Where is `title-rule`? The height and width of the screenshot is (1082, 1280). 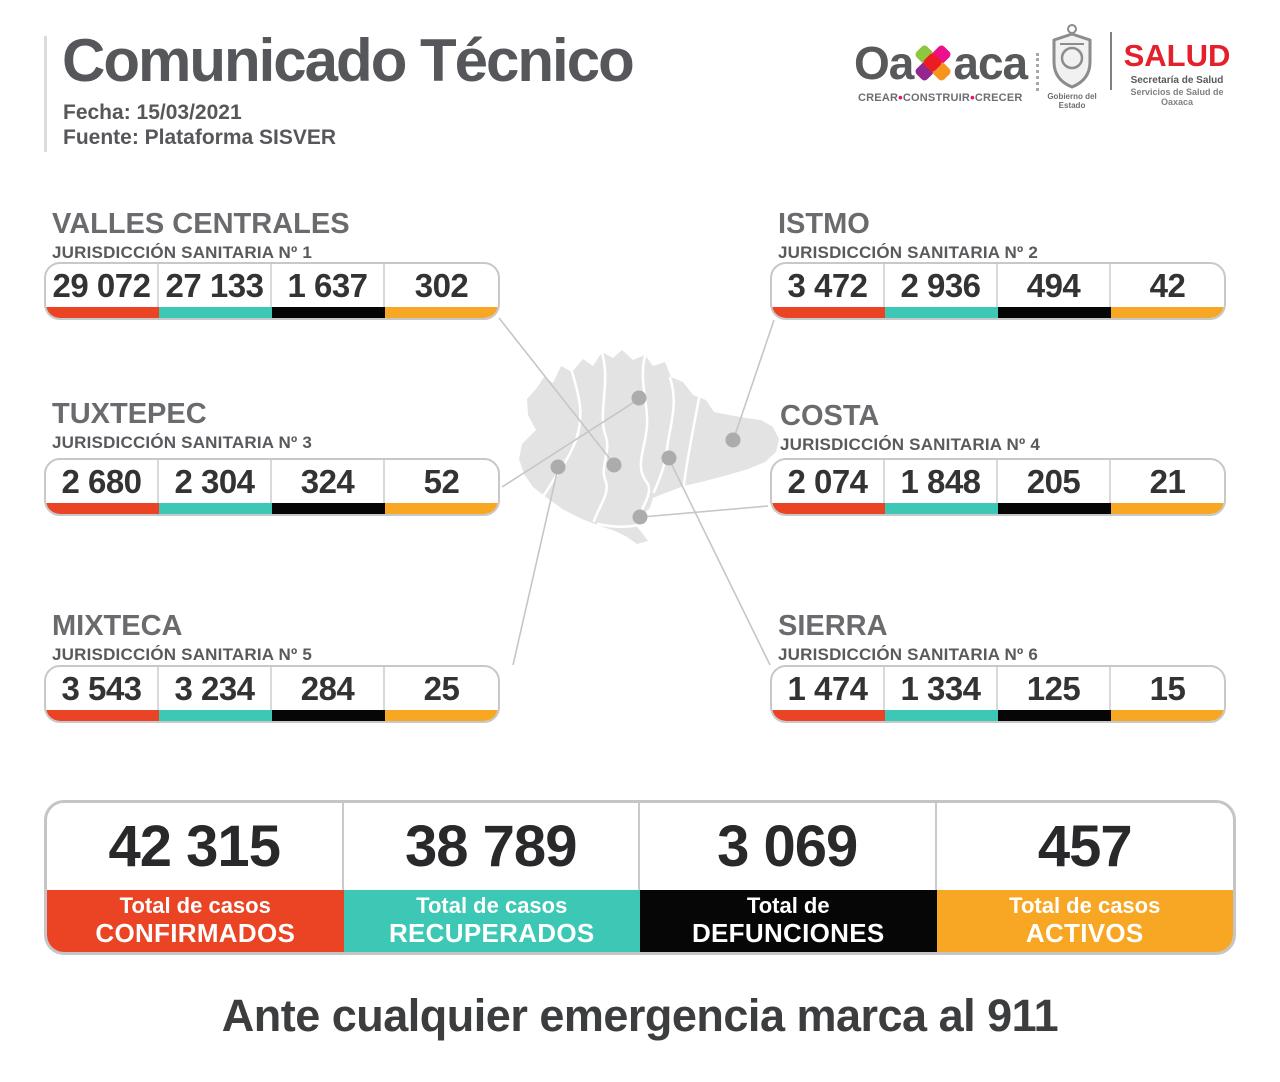
title-rule is located at coordinates (45, 94).